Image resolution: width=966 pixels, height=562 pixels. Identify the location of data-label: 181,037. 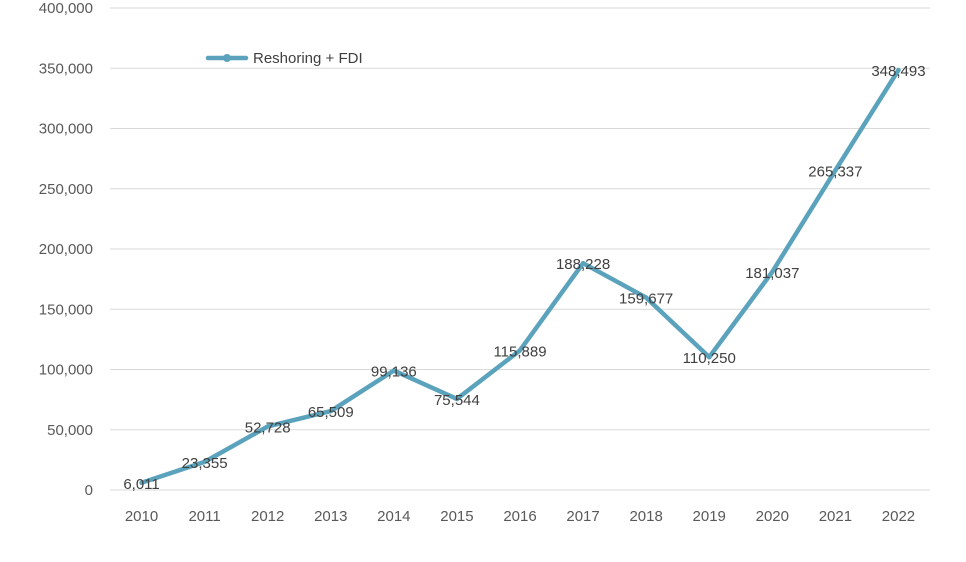
(772, 273).